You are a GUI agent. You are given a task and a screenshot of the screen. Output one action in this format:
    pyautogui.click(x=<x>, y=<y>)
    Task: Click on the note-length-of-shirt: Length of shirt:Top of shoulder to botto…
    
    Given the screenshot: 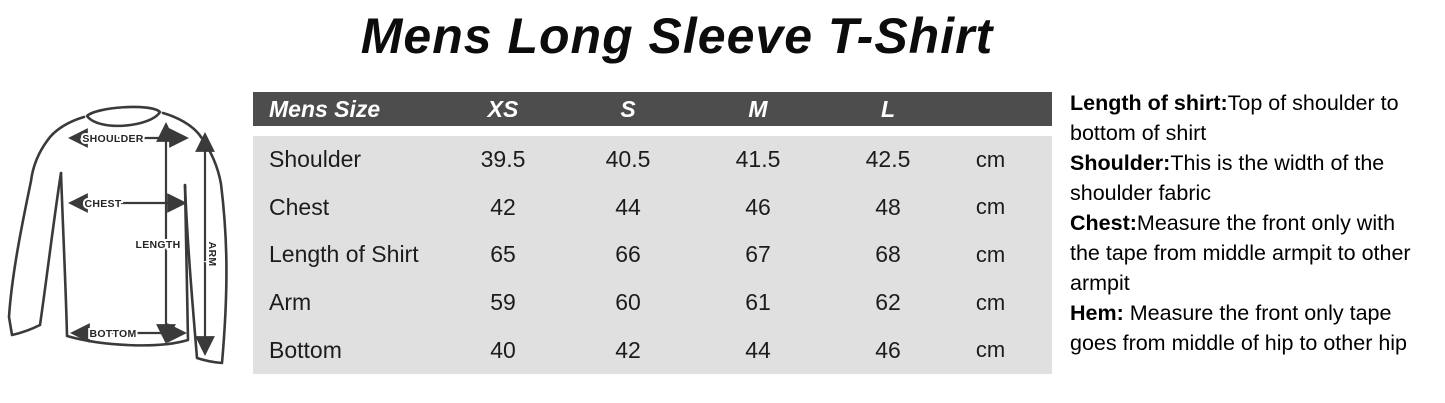 What is the action you would take?
    pyautogui.click(x=1250, y=118)
    